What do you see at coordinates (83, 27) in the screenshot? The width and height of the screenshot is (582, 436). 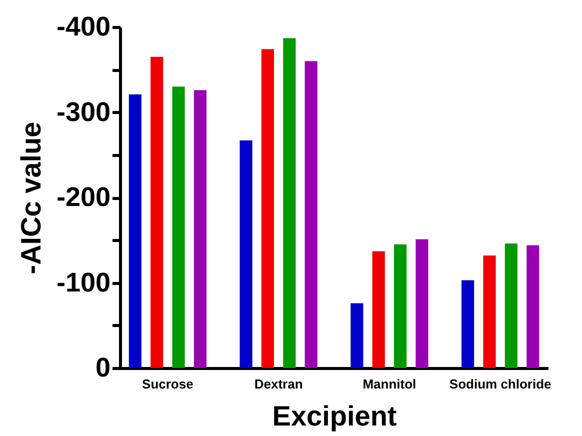 I see `y-tick-label: -400` at bounding box center [83, 27].